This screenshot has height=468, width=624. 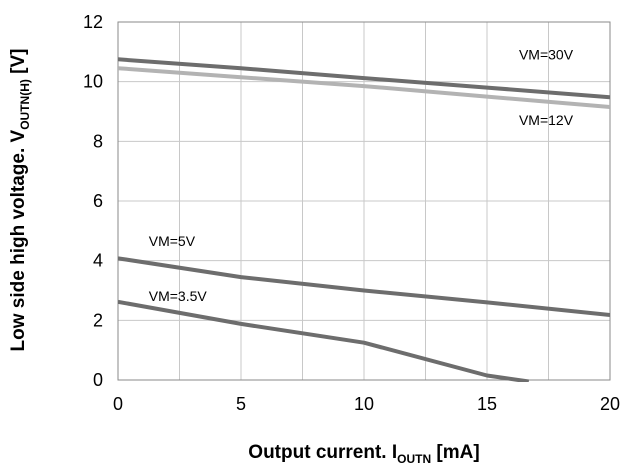 I want to click on x-tick-label: 10, so click(x=364, y=404).